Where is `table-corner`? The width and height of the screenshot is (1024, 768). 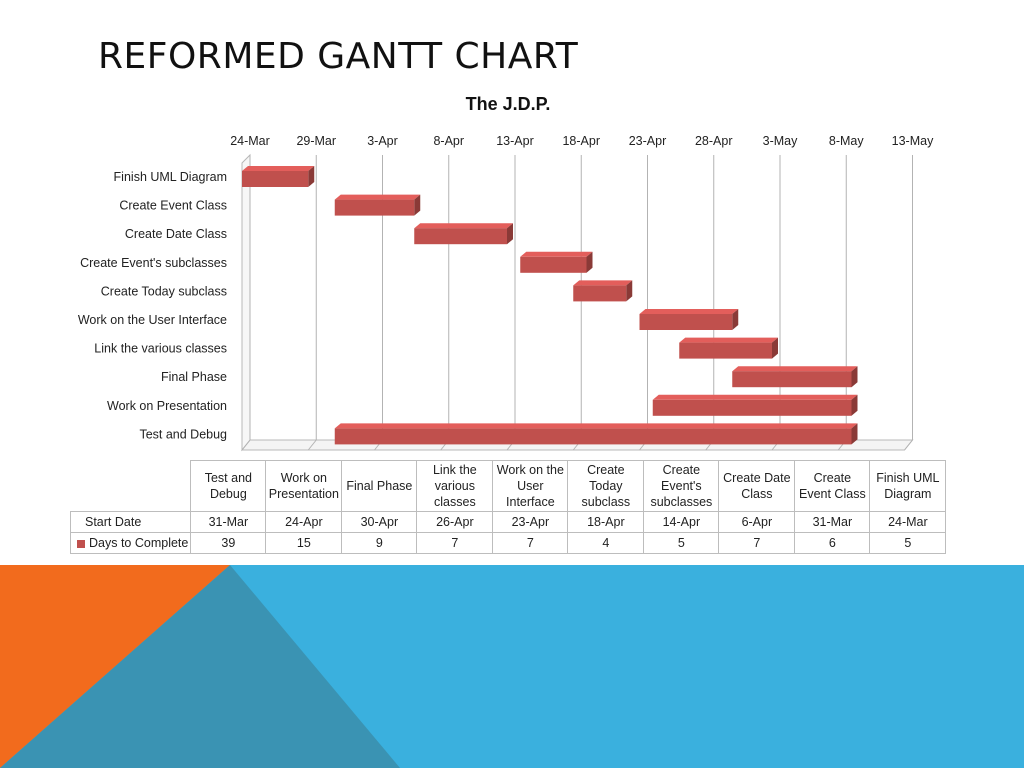
table-corner is located at coordinates (131, 486).